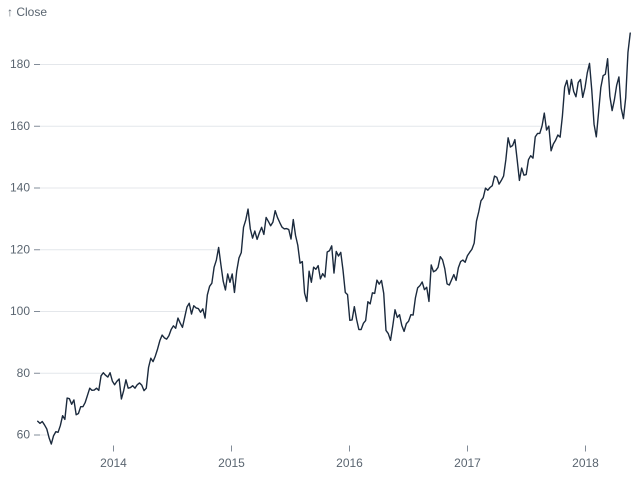 This screenshot has height=485, width=640. Describe the element at coordinates (113, 463) in the screenshot. I see `x-tick-label: 2014` at that location.